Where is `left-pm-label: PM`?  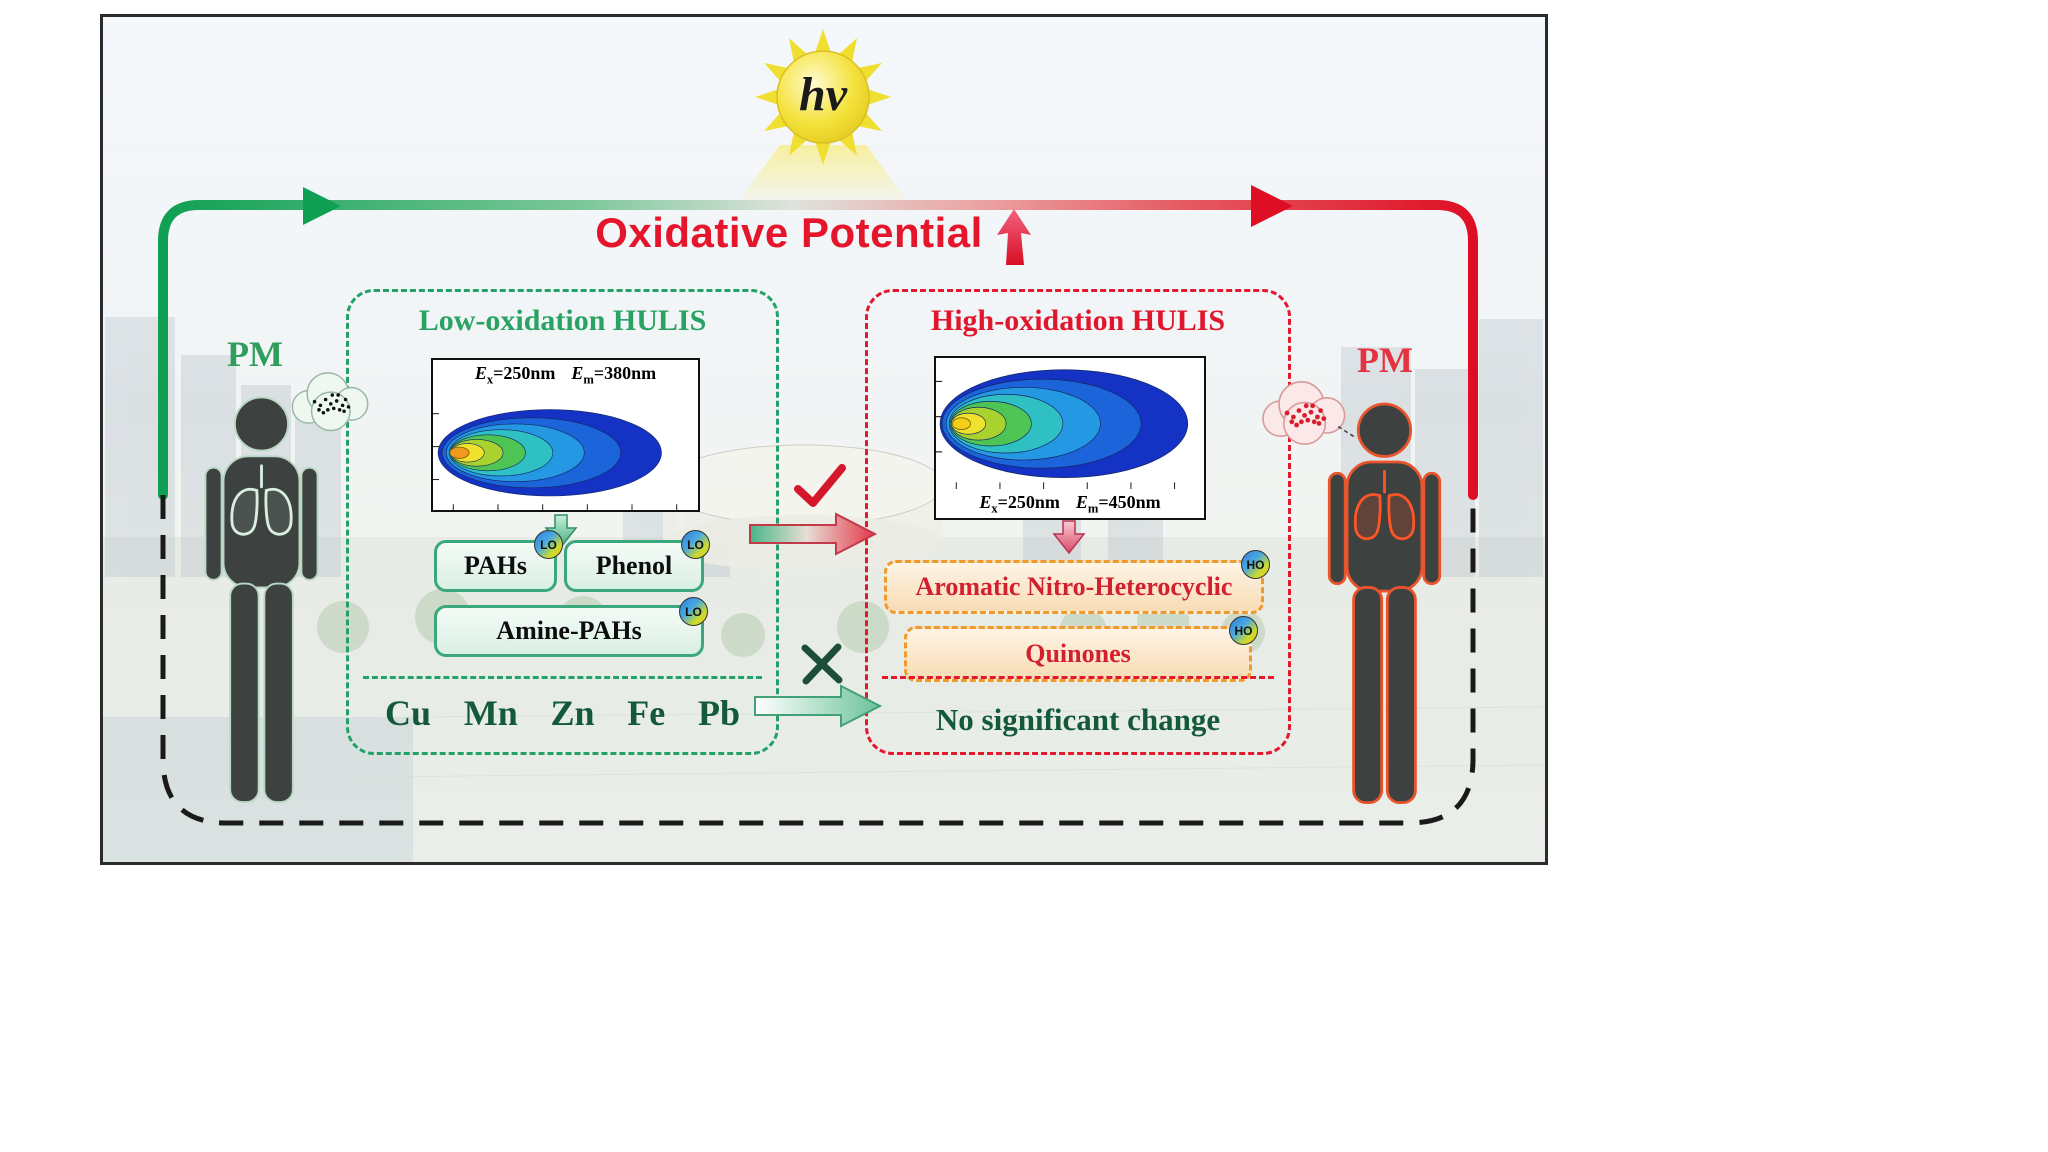 left-pm-label: PM is located at coordinates (255, 354).